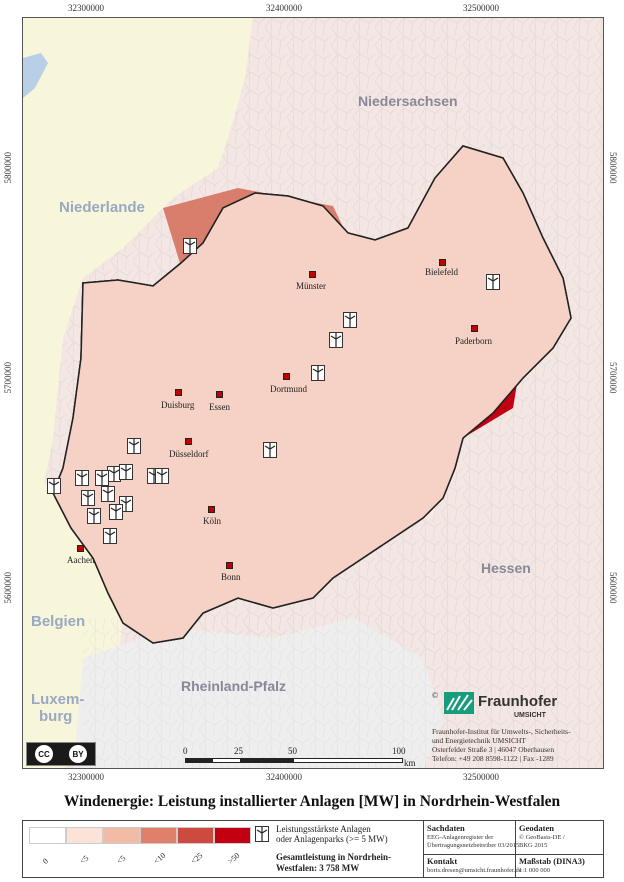 The image size is (624, 882). What do you see at coordinates (238, 751) in the screenshot?
I see `scale-label-25: 25` at bounding box center [238, 751].